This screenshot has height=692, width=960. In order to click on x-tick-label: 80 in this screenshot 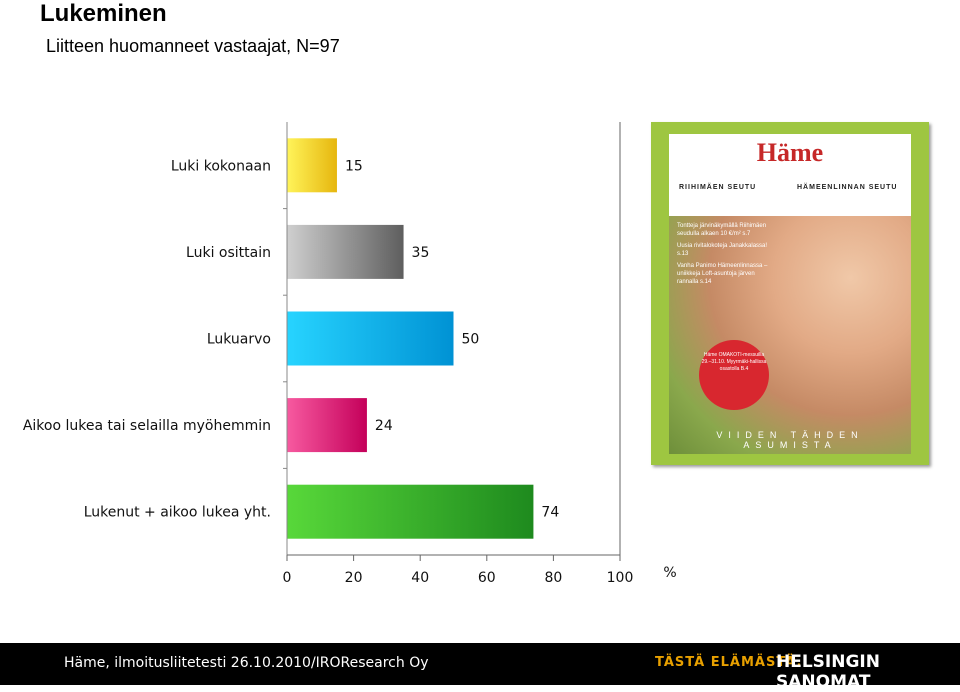, I will do `click(553, 578)`.